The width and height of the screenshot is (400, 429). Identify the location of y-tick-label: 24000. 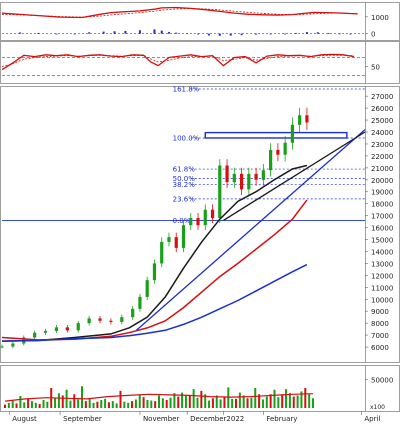
(382, 133).